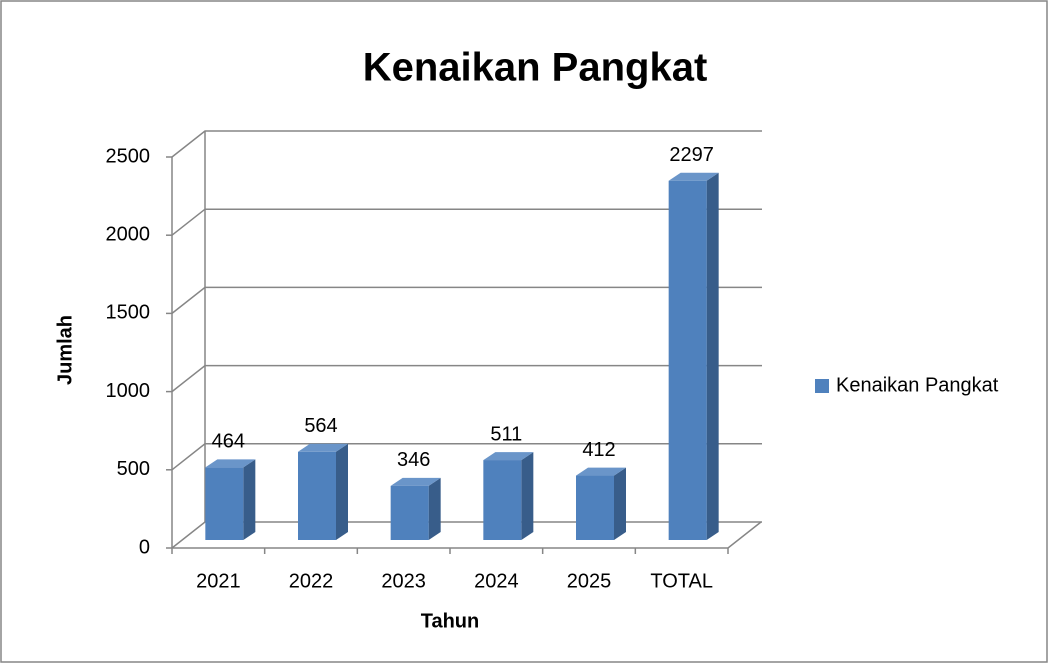 Image resolution: width=1049 pixels, height=664 pixels. Describe the element at coordinates (506, 434) in the screenshot. I see `data-label: 511` at that location.